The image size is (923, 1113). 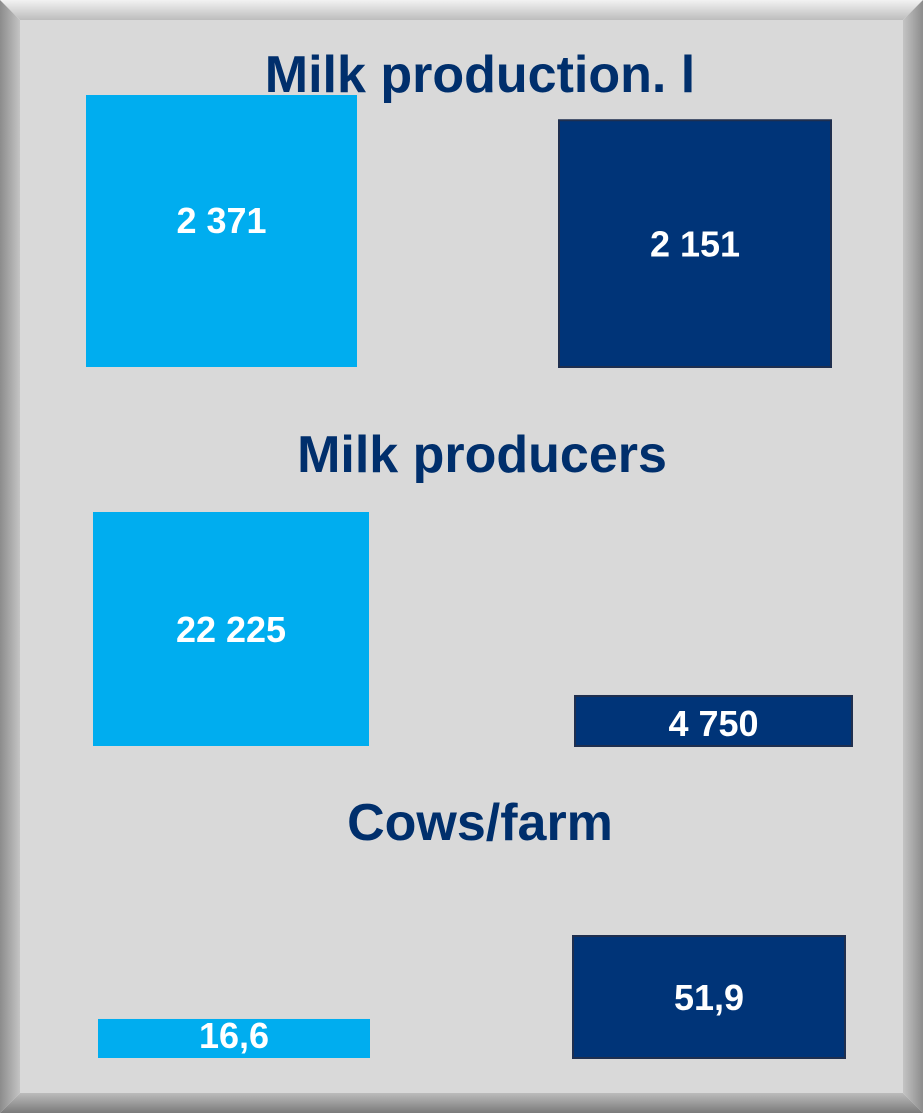 What do you see at coordinates (221, 220) in the screenshot?
I see `value-label-milk-production-1: 2 371` at bounding box center [221, 220].